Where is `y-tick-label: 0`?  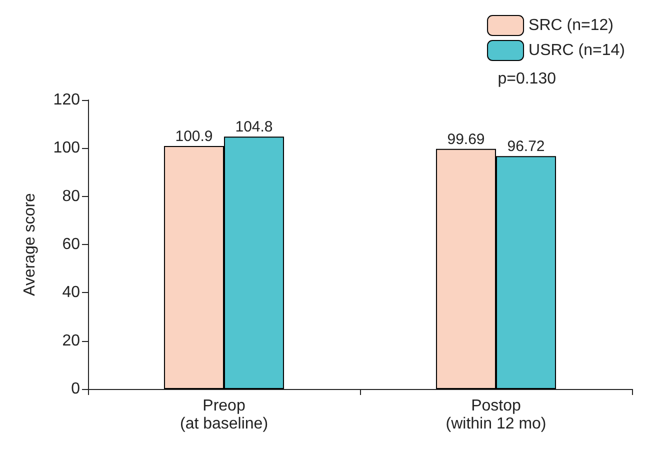 y-tick-label: 0 is located at coordinates (75, 389).